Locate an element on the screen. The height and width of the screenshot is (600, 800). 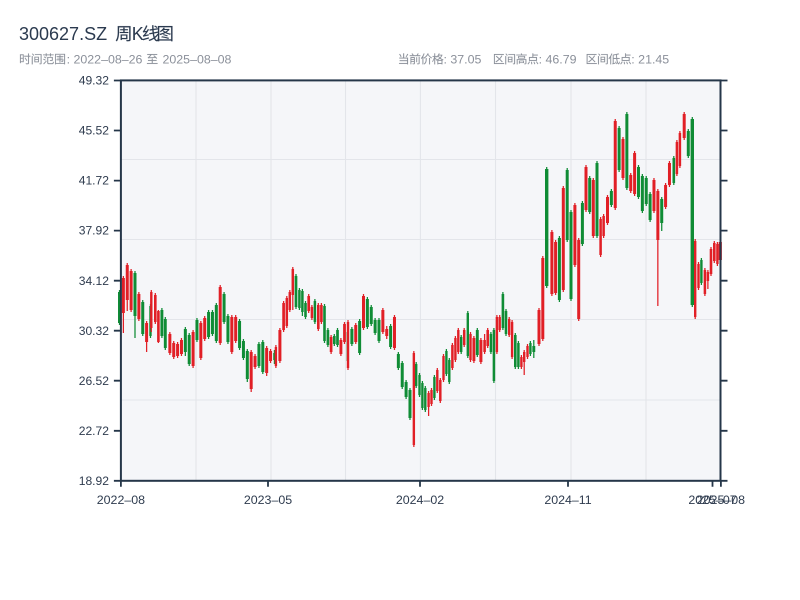
svg-text: 26.52 is located at coordinates (94, 381).